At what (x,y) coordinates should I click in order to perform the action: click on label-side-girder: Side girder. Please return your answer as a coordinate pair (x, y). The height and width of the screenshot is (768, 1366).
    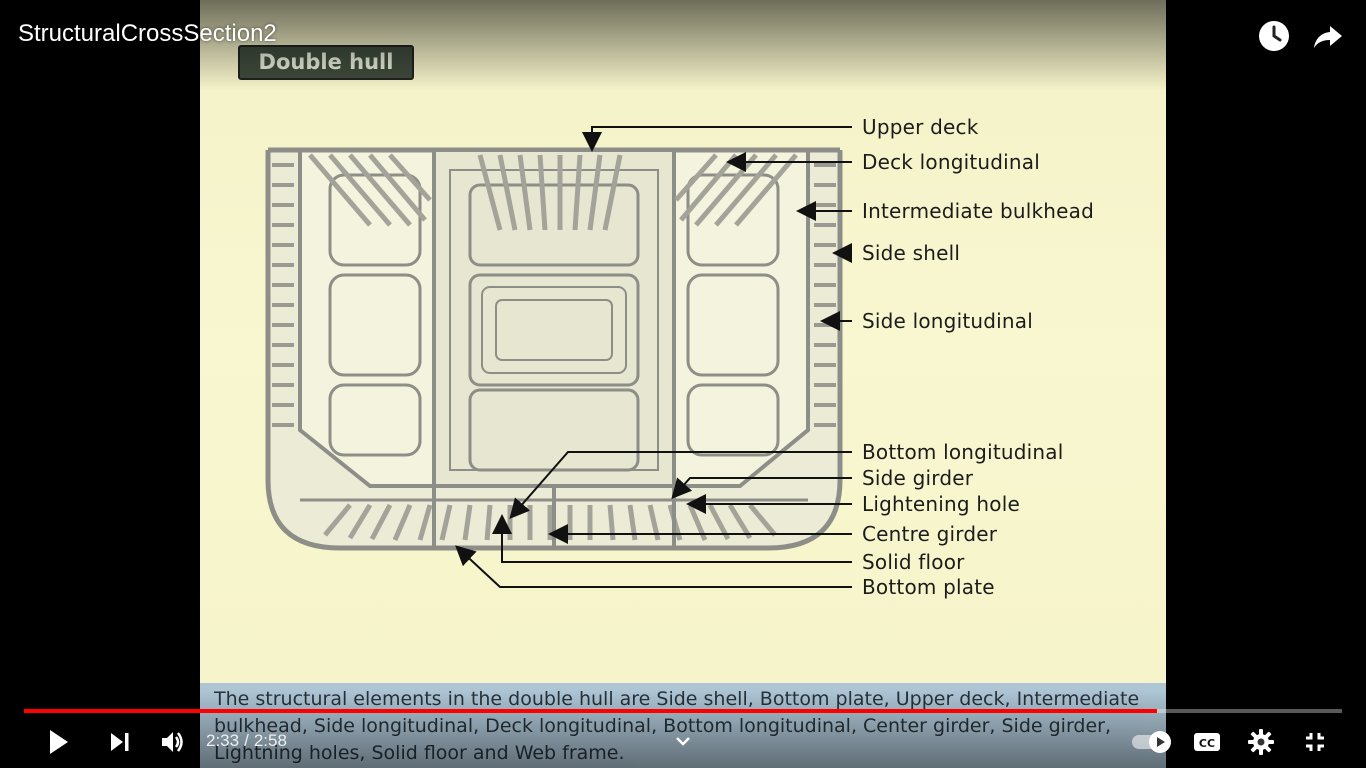
    Looking at the image, I should click on (918, 478).